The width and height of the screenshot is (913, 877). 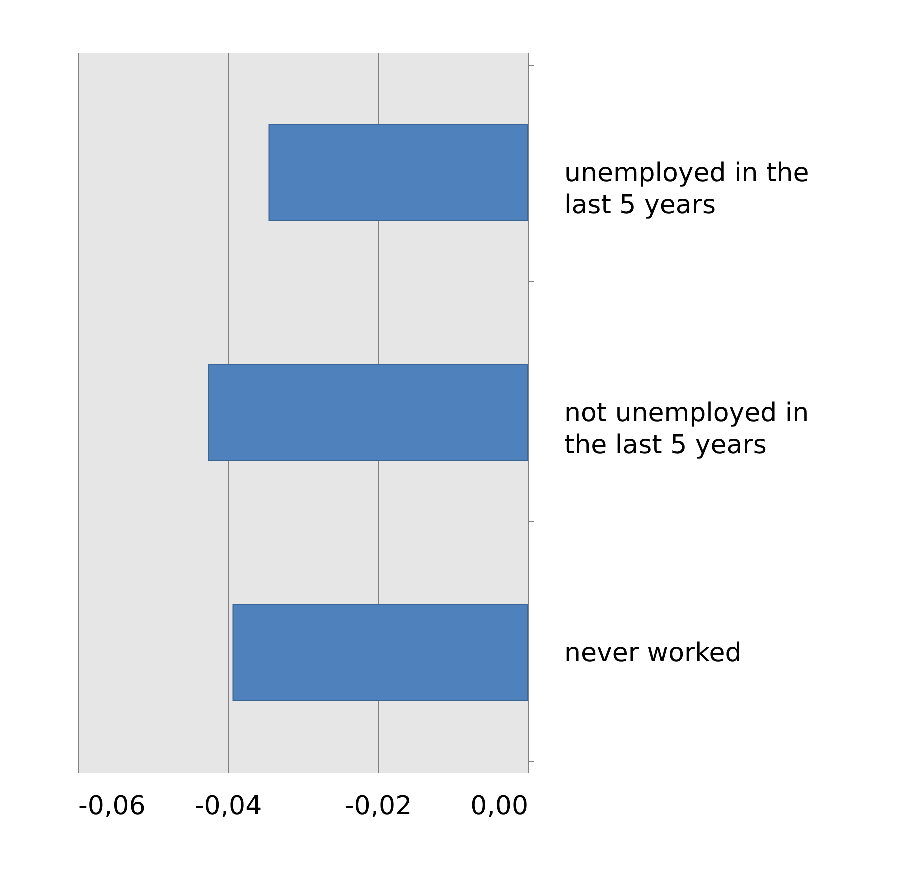 I want to click on x-tick-label: 0,00, so click(x=499, y=807).